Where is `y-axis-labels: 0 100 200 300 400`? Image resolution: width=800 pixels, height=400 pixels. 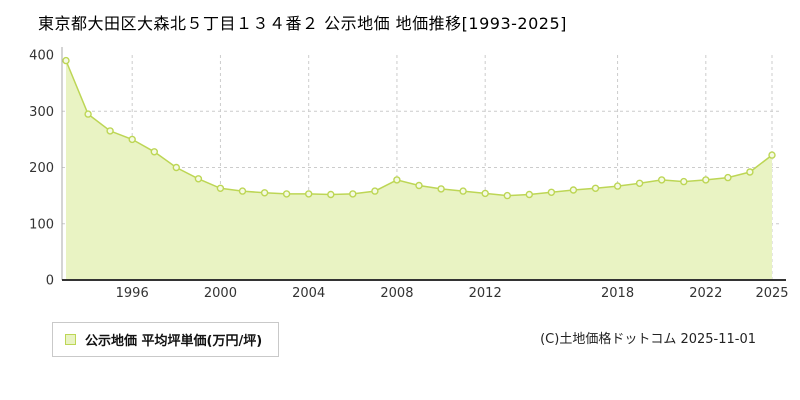 y-axis-labels: 0 100 200 300 400 is located at coordinates (41, 169).